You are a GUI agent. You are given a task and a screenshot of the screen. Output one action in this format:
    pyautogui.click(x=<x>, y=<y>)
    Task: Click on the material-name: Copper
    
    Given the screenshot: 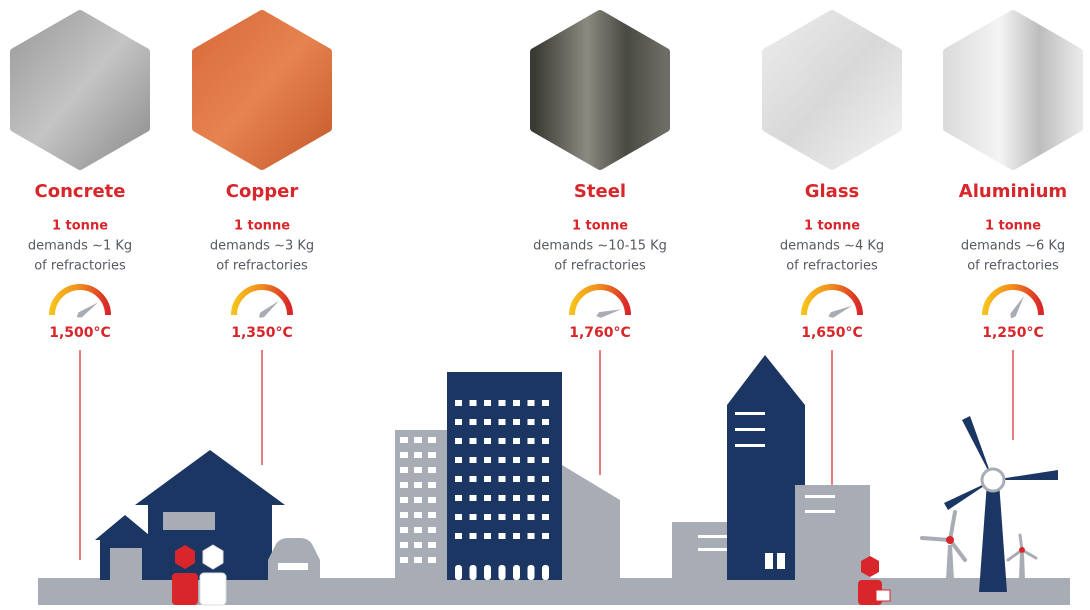 What is the action you would take?
    pyautogui.click(x=262, y=191)
    